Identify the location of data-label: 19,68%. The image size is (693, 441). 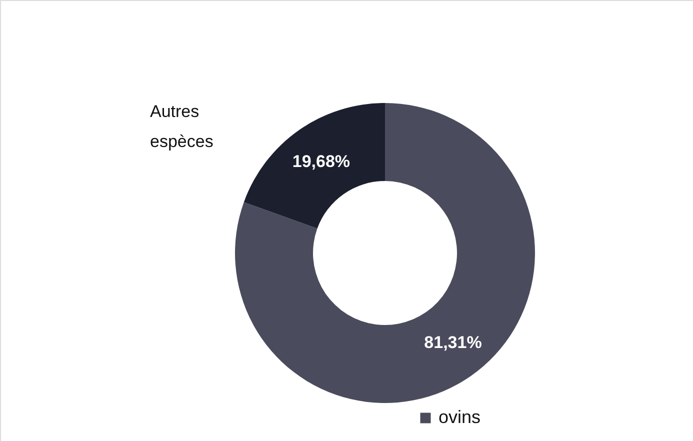
(321, 162).